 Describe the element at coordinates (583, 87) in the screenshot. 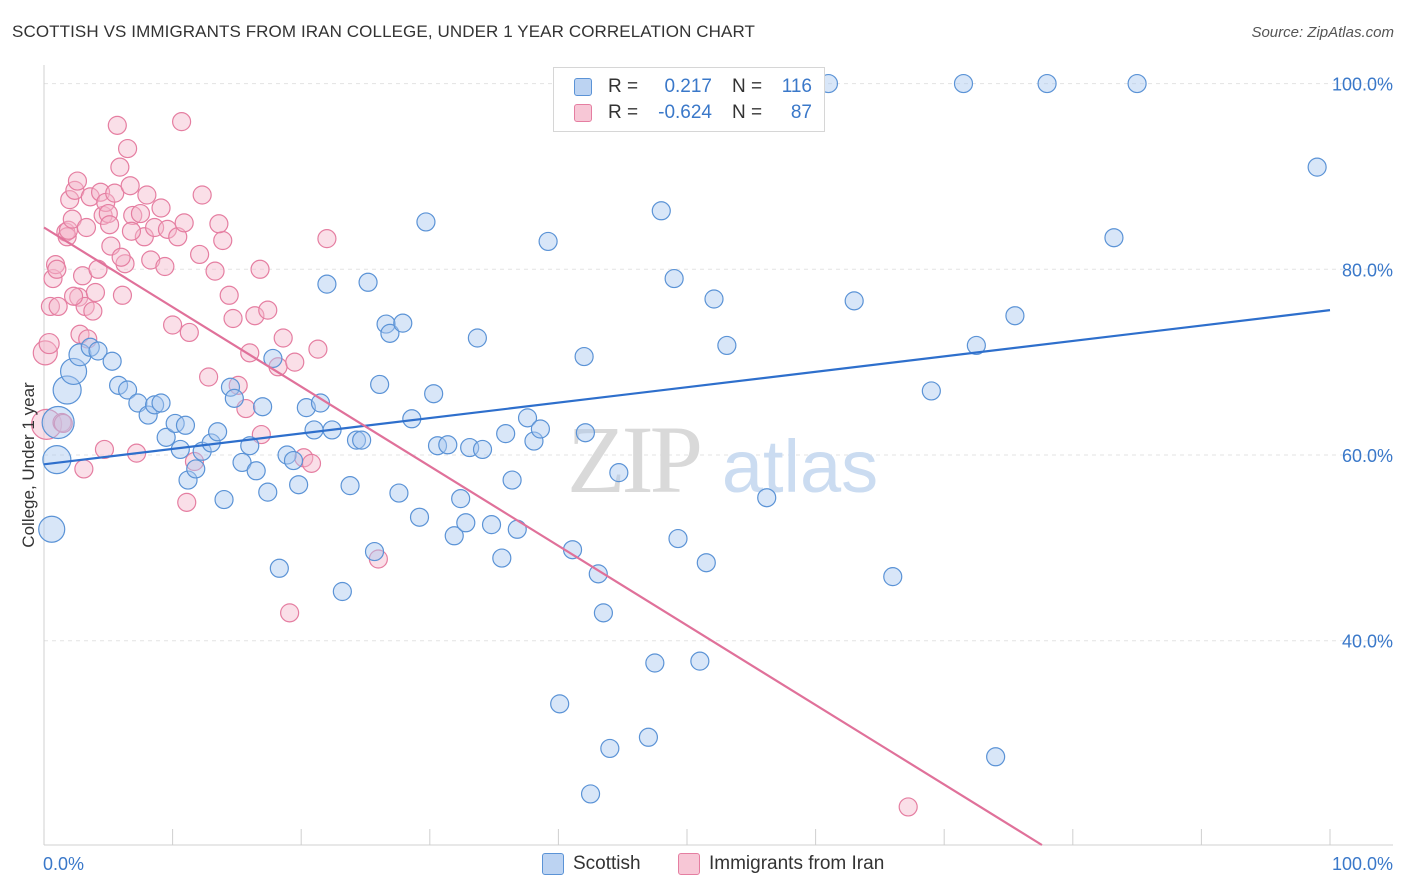

I see `scottish-swatch` at that location.